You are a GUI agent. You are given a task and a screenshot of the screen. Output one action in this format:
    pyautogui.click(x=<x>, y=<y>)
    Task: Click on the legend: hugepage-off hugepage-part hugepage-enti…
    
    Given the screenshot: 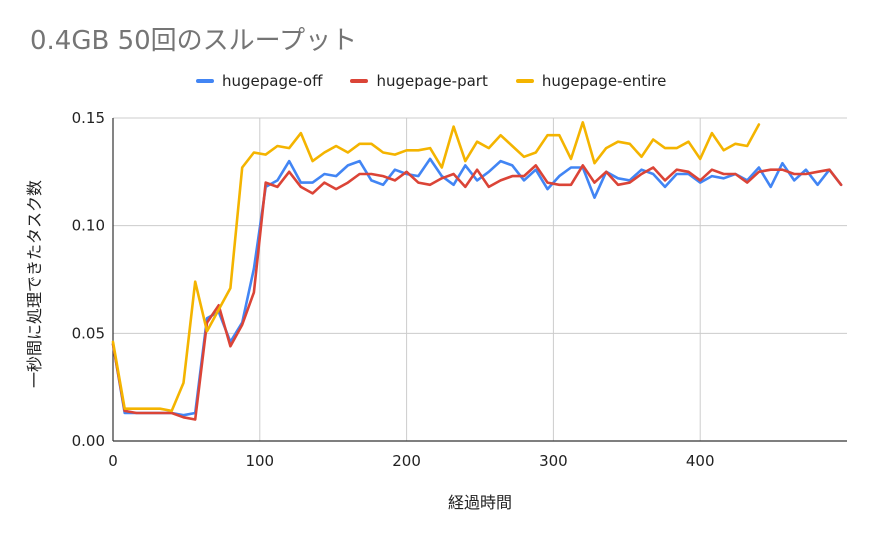 What is the action you would take?
    pyautogui.click(x=445, y=81)
    